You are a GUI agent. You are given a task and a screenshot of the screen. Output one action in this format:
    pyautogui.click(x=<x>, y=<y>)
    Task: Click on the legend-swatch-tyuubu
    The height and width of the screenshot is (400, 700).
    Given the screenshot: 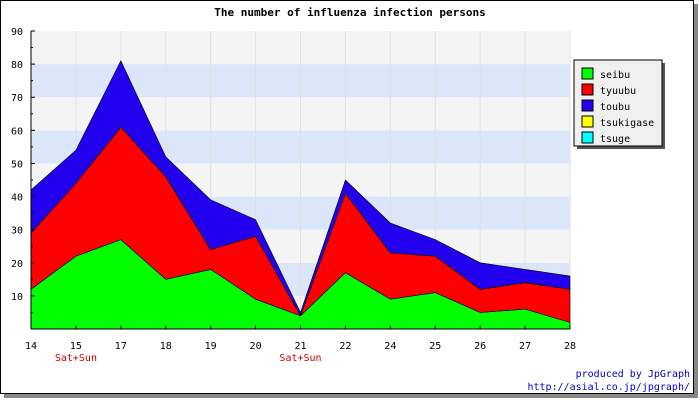 What is the action you would take?
    pyautogui.click(x=587, y=89)
    